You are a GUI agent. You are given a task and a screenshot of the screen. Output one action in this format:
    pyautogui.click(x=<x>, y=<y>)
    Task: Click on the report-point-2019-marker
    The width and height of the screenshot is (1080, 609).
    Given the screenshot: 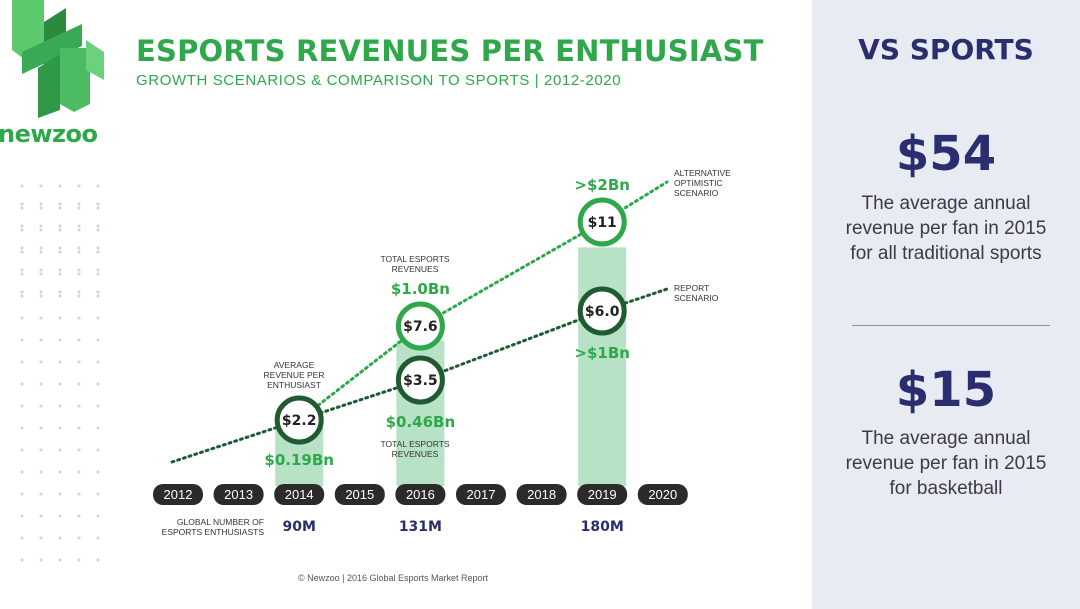 What is the action you would take?
    pyautogui.click(x=602, y=311)
    